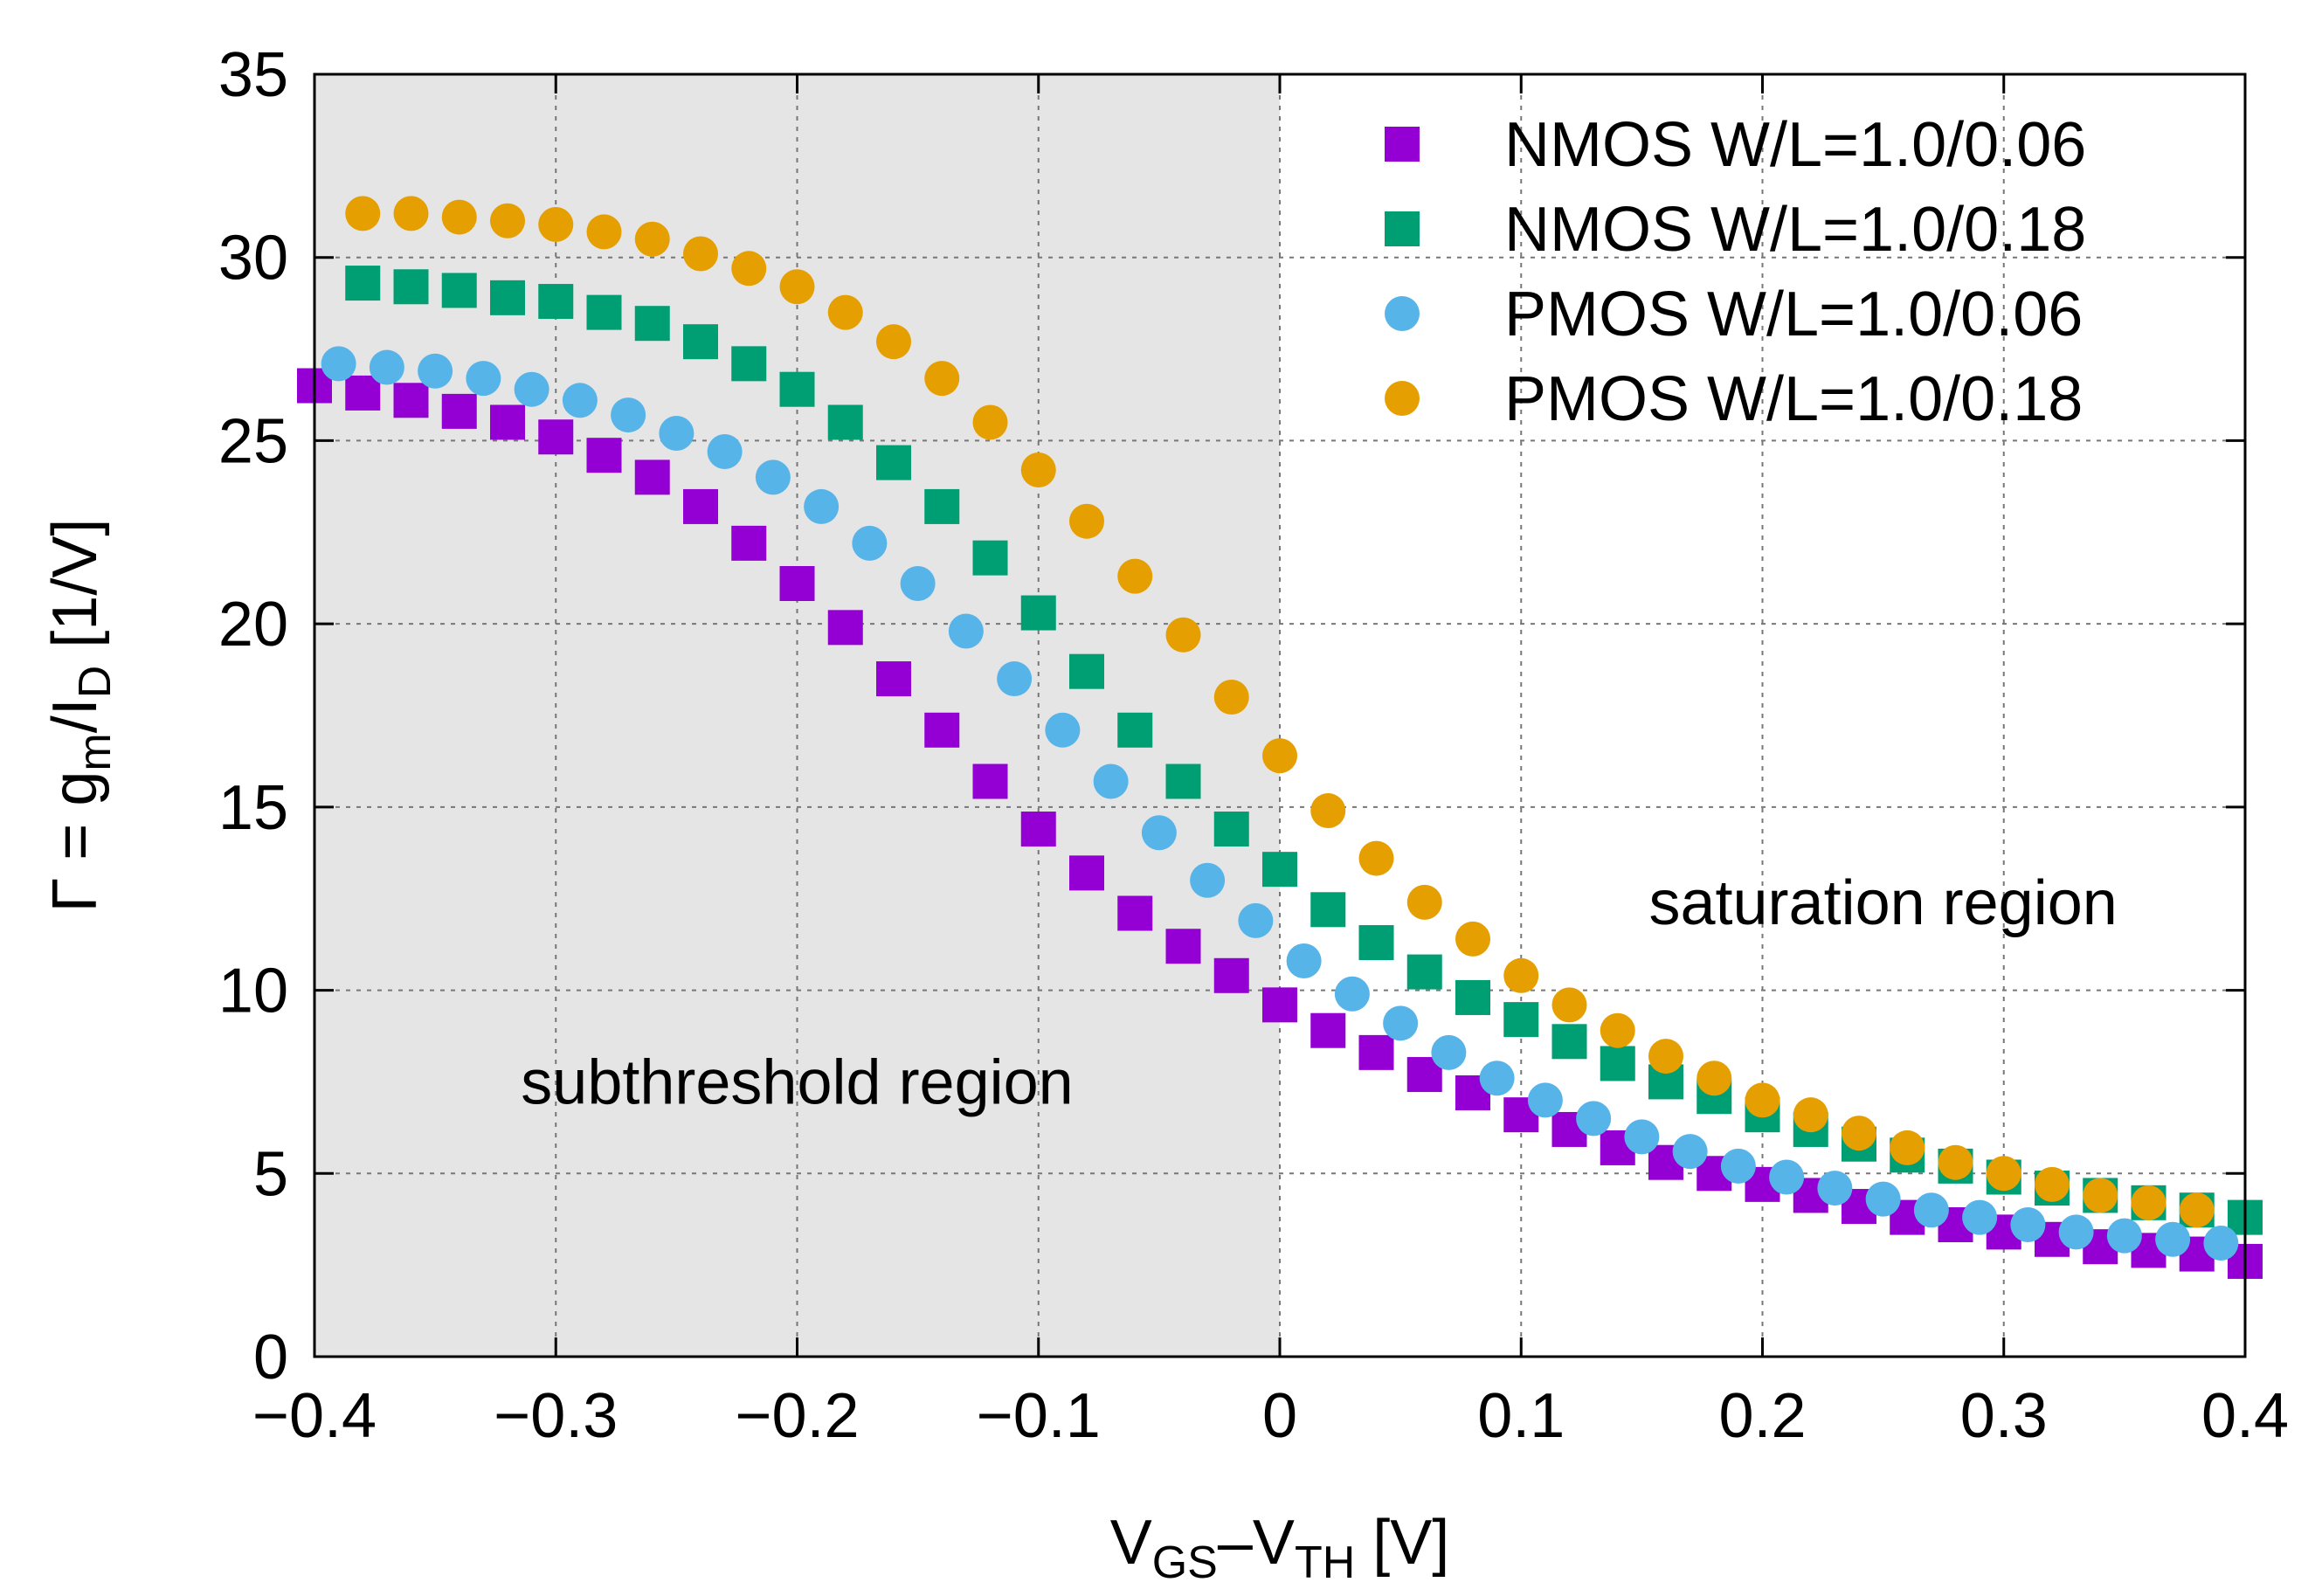 The image size is (2315, 1596). I want to click on legend-label: PMOS W/L=1.0/0.06, so click(1794, 314).